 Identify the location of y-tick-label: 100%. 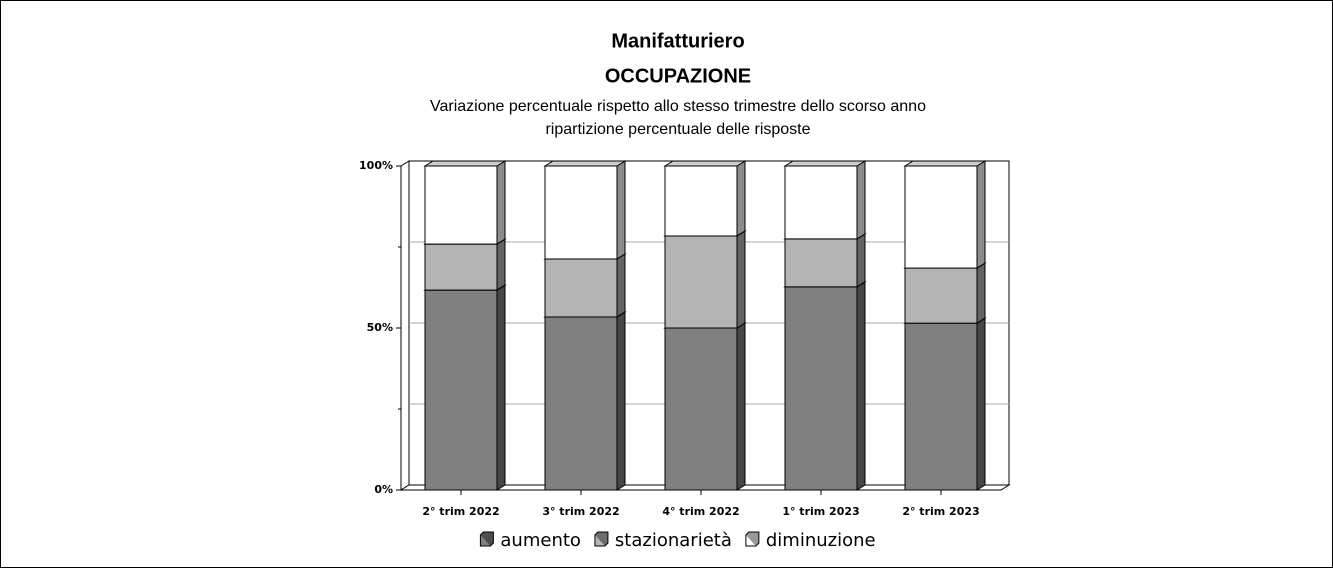
(376, 165).